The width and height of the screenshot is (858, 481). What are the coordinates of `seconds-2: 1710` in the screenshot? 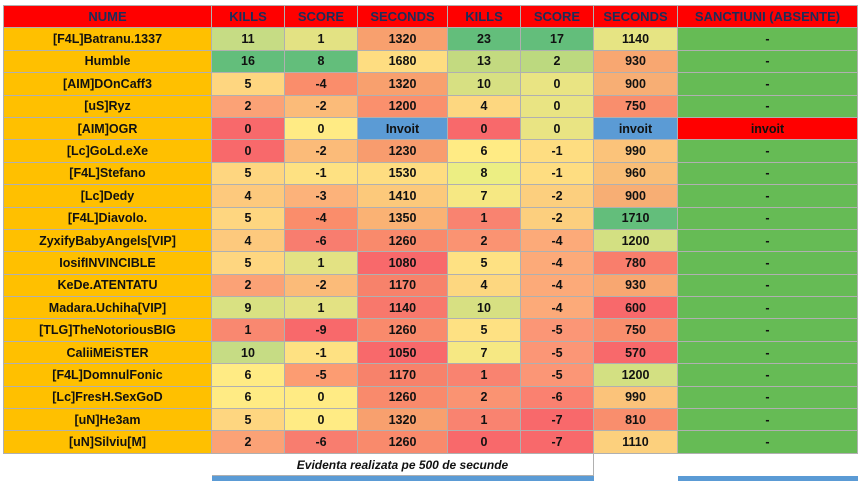 It's located at (635, 218).